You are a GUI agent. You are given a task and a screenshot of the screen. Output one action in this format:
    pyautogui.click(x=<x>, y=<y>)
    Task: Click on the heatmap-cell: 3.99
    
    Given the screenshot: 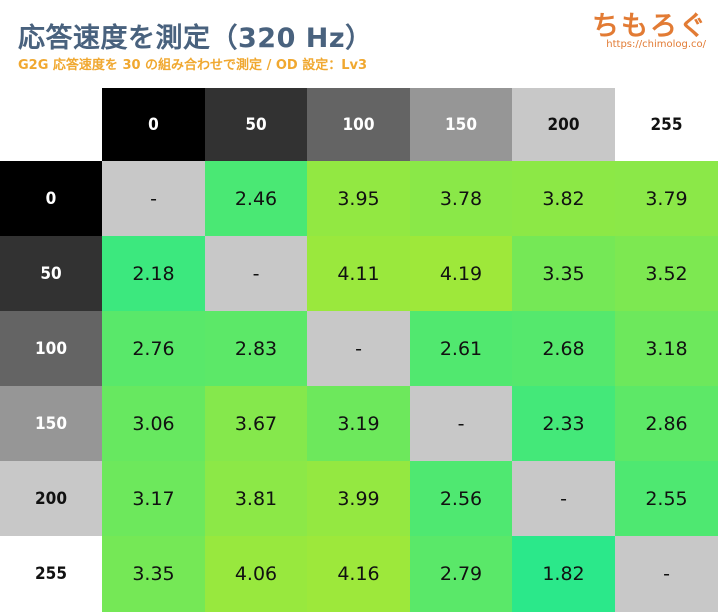 What is the action you would take?
    pyautogui.click(x=358, y=498)
    